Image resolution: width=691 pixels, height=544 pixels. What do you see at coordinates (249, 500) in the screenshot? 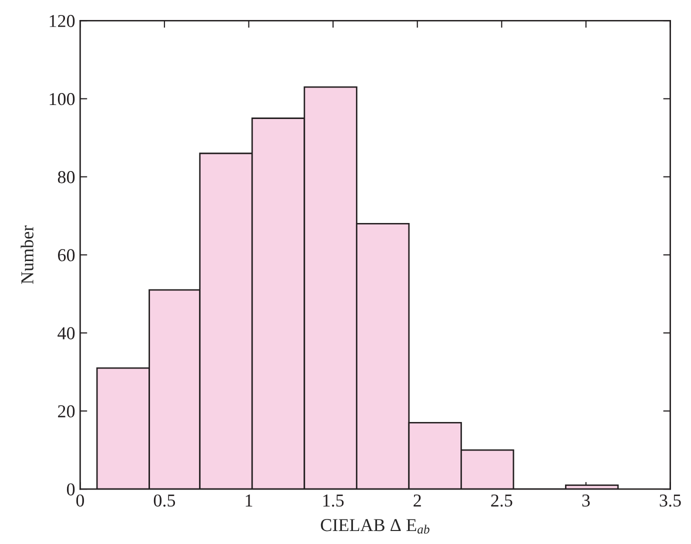
I see `x-tick-label: 1` at bounding box center [249, 500].